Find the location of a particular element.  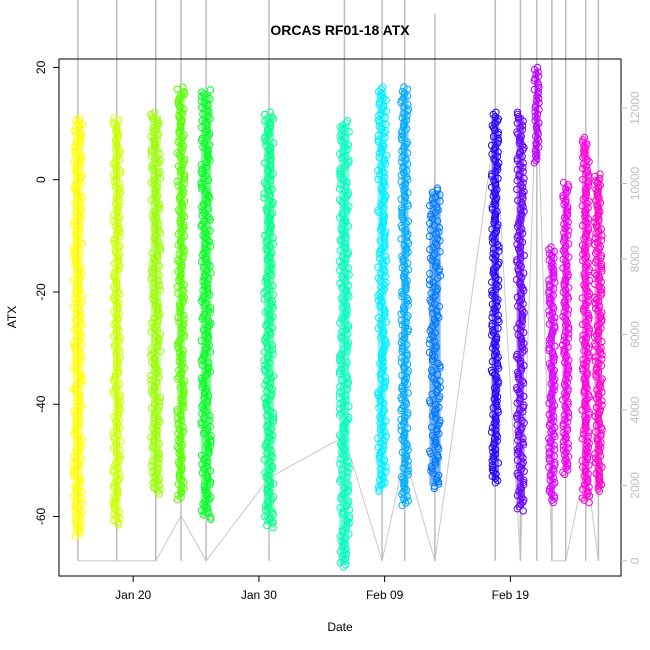

y-tick-label: 0 is located at coordinates (41, 179).